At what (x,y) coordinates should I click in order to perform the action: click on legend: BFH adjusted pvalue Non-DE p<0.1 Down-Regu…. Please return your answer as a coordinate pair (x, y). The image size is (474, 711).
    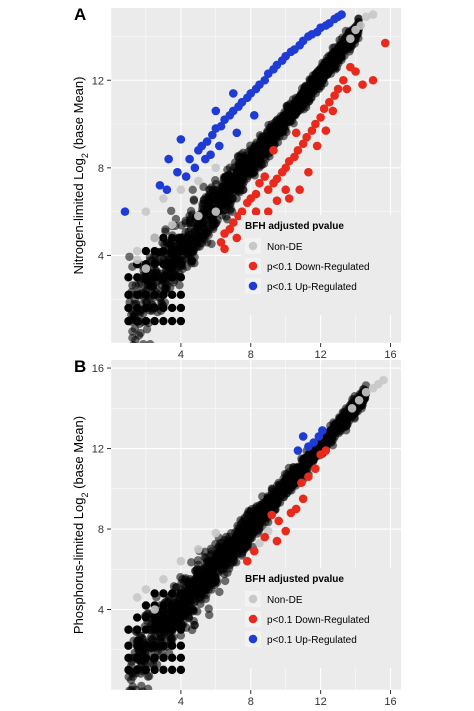
    Looking at the image, I should click on (321, 618).